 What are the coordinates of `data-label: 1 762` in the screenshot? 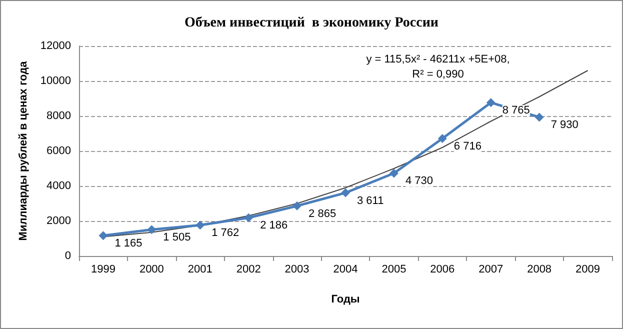 It's located at (226, 233).